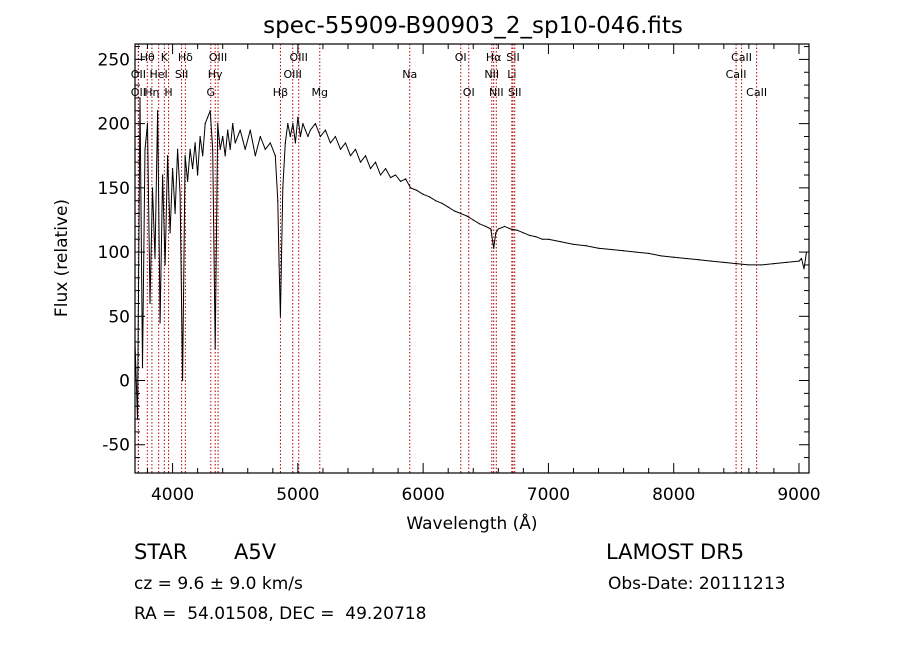 Image resolution: width=900 pixels, height=649 pixels. What do you see at coordinates (211, 92) in the screenshot?
I see `line-label-9: G` at bounding box center [211, 92].